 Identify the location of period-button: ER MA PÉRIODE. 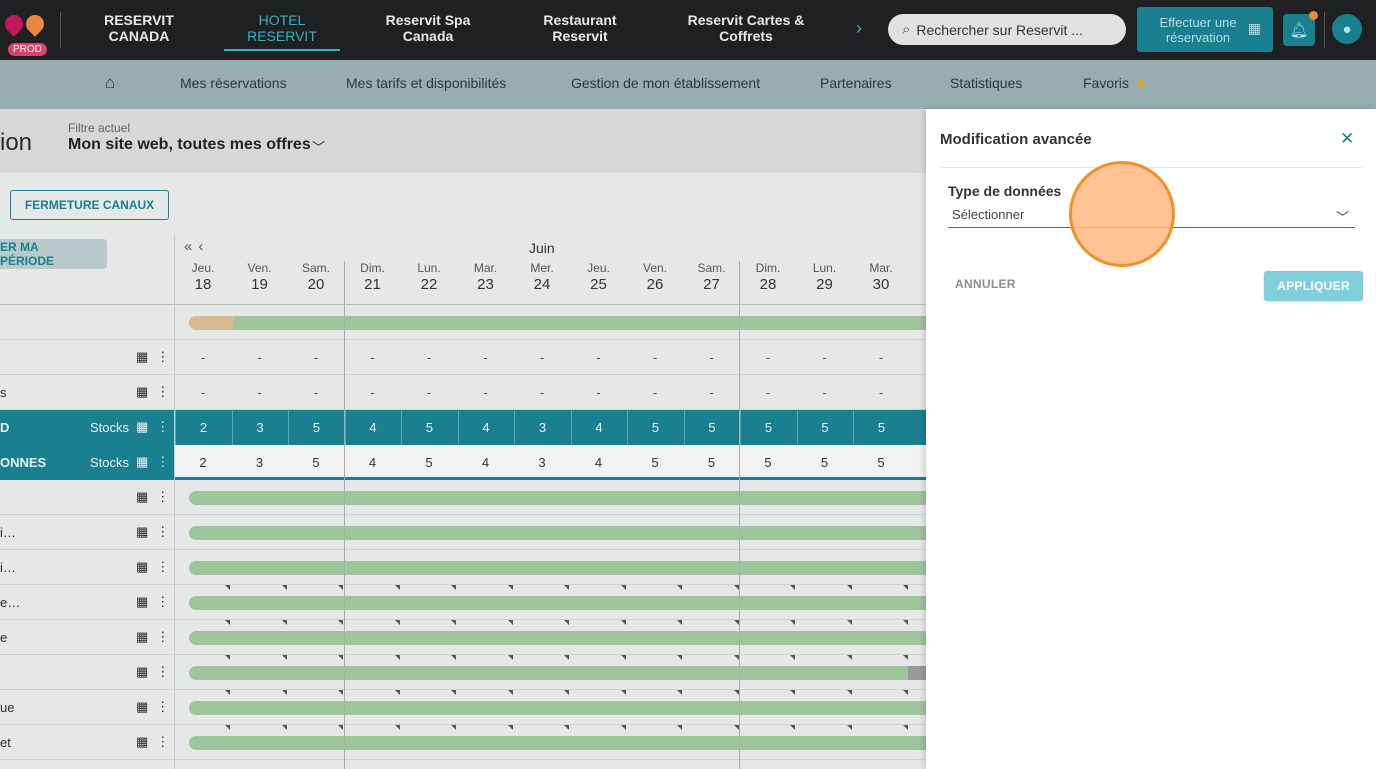
(53, 254).